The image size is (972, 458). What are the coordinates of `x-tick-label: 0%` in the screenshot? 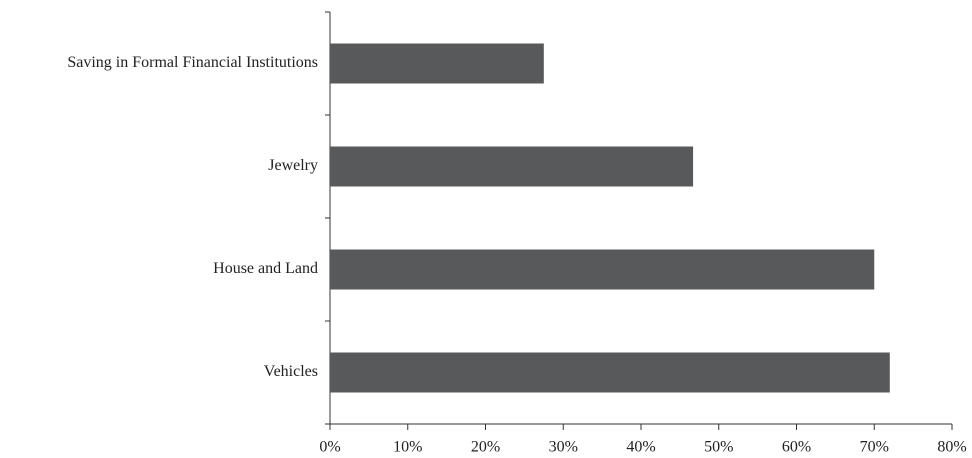 It's located at (329, 447).